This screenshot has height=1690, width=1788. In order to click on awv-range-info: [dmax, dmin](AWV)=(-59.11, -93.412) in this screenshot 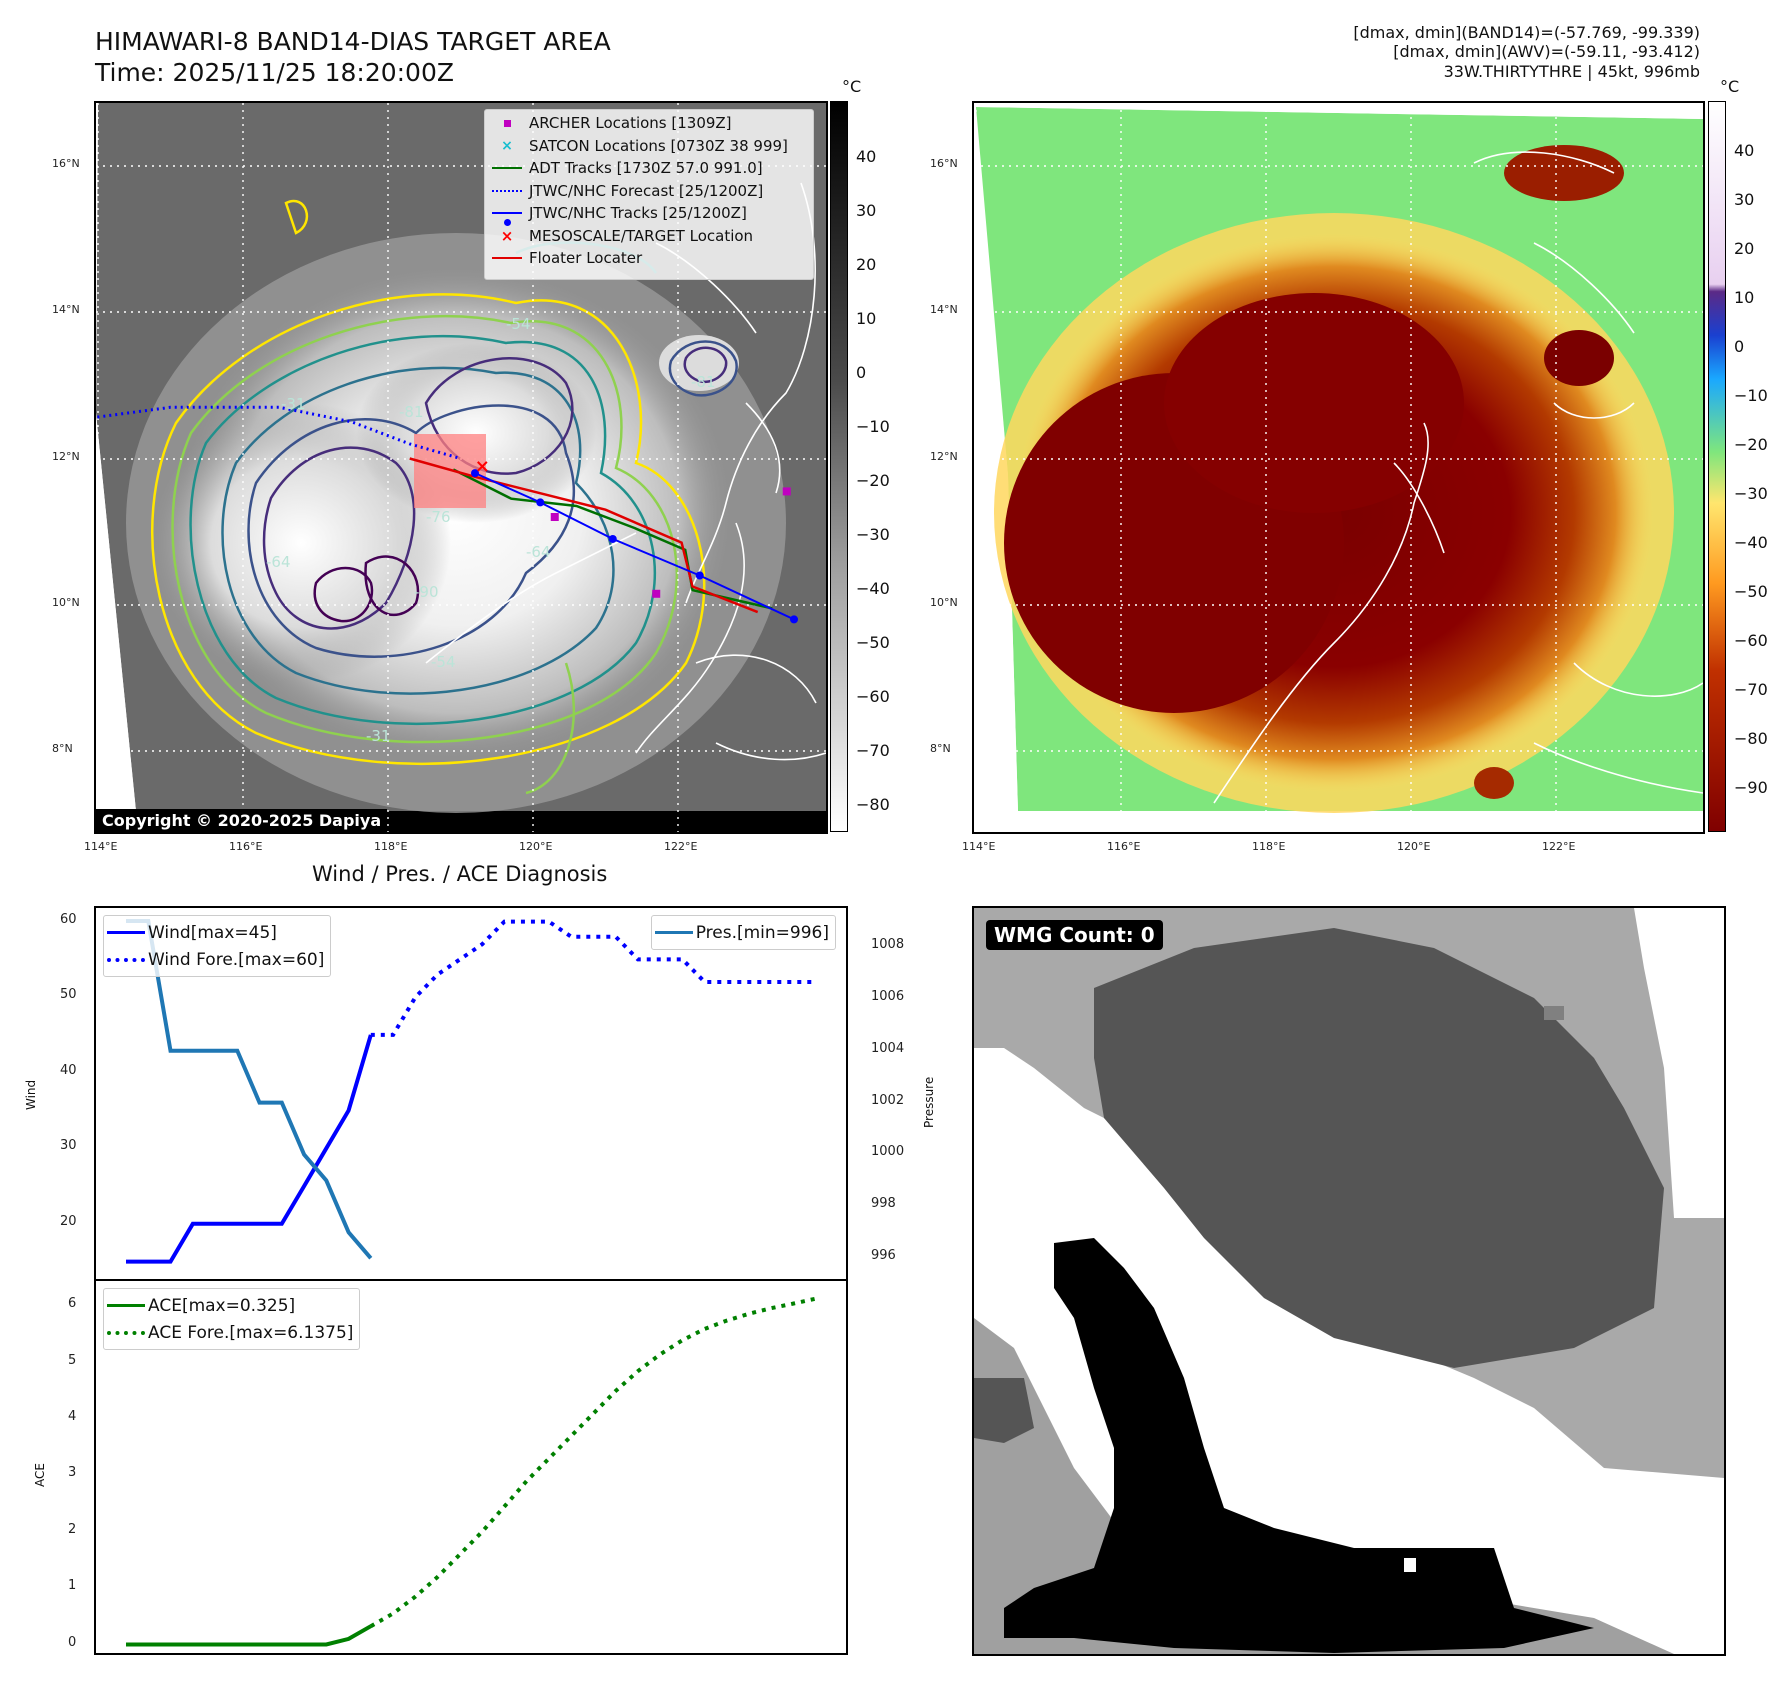, I will do `click(1546, 51)`.